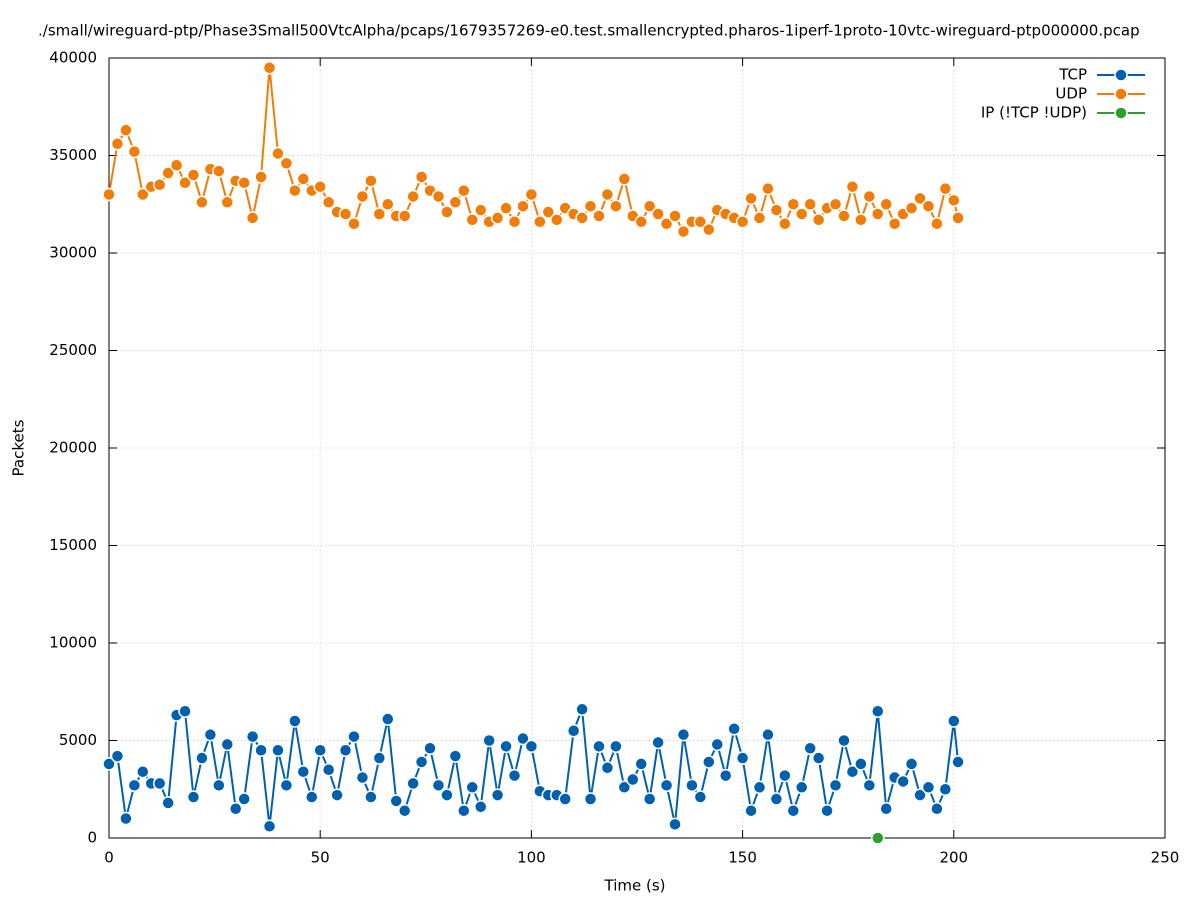 This screenshot has width=1197, height=900. What do you see at coordinates (73, 253) in the screenshot?
I see `y-tick-label: 30000` at bounding box center [73, 253].